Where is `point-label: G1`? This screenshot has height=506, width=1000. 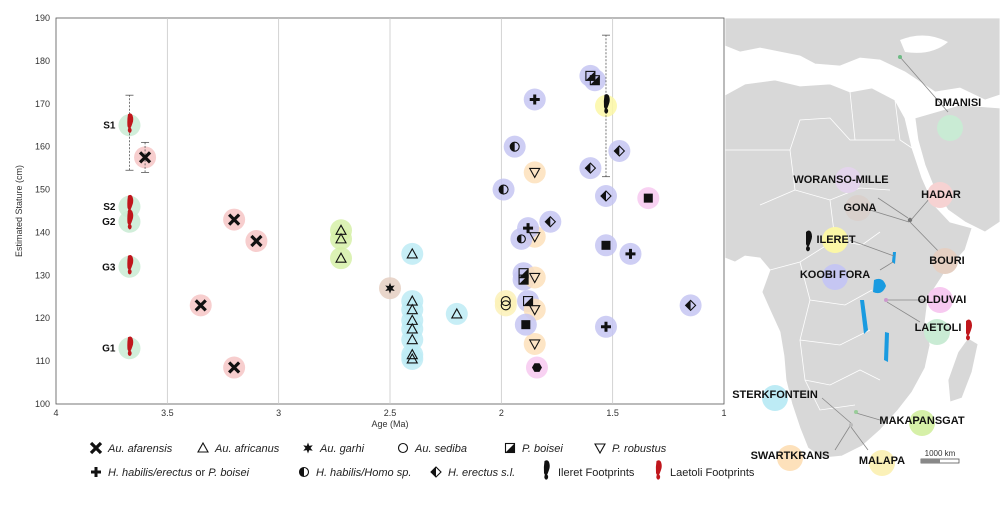
point-label: G1 is located at coordinates (109, 349).